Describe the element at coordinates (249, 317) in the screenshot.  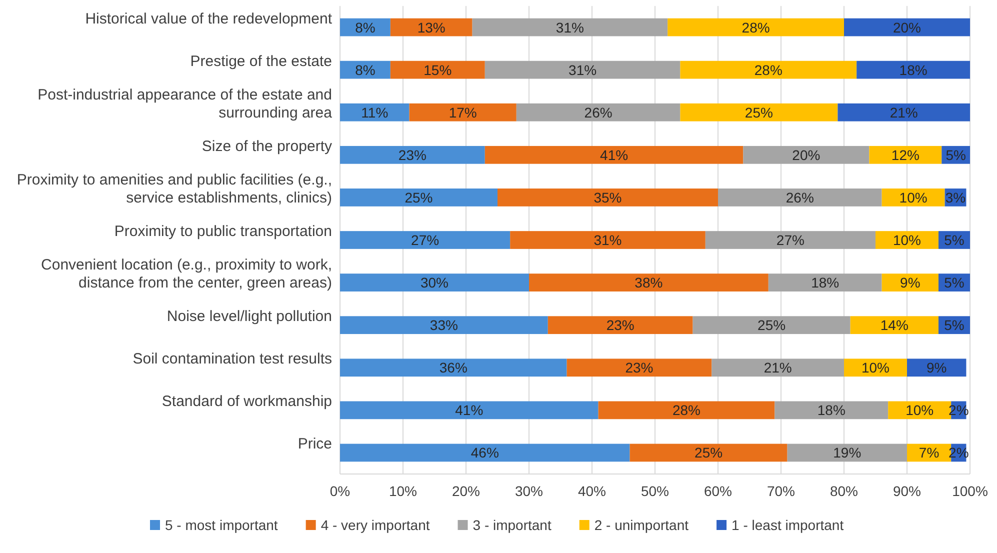
I see `y-tick-label: Noise level/light pollution` at that location.